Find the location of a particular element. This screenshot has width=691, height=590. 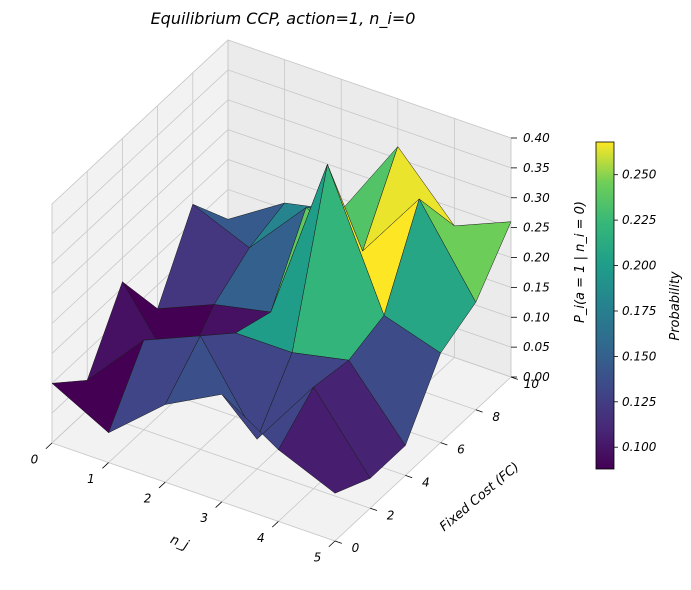

colorbar-tick-label: 0.100 is located at coordinates (639, 447).